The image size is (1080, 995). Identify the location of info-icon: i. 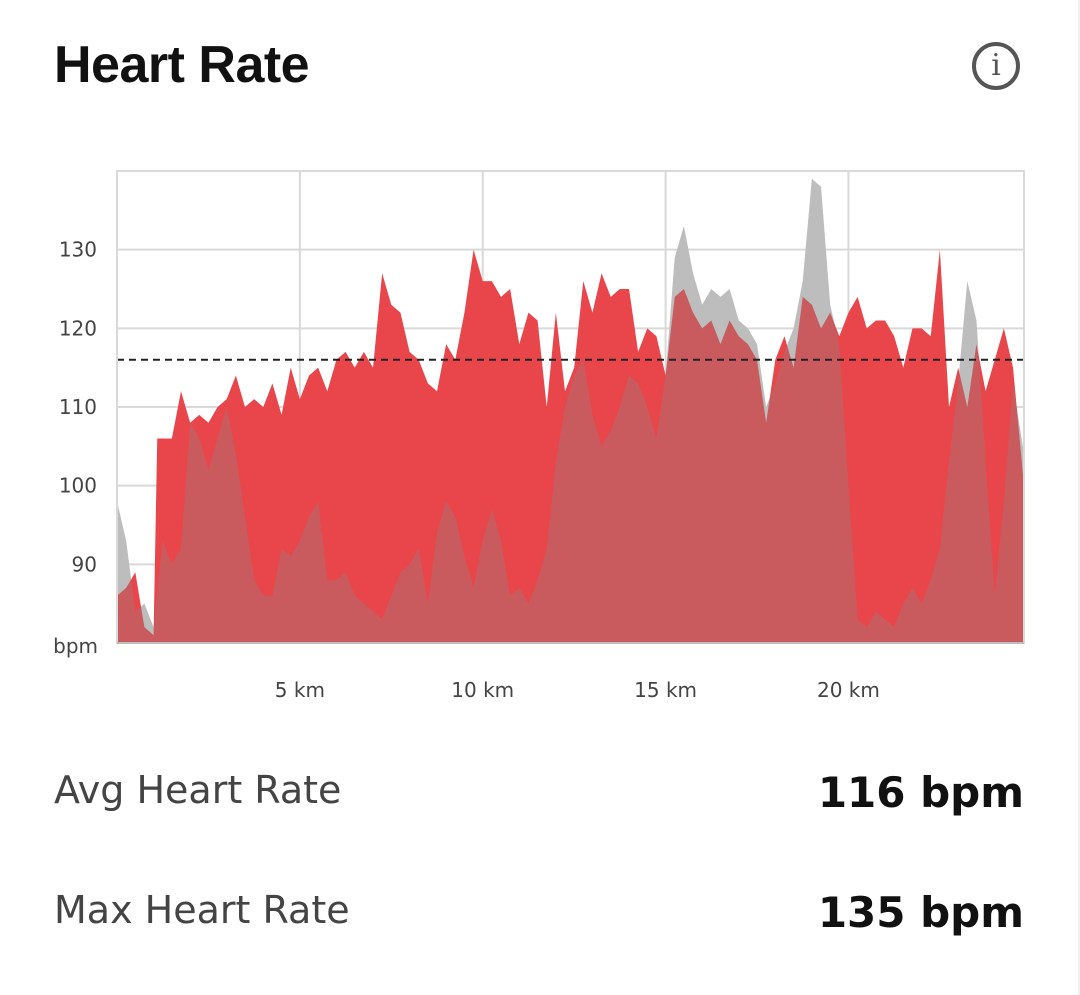
(996, 65).